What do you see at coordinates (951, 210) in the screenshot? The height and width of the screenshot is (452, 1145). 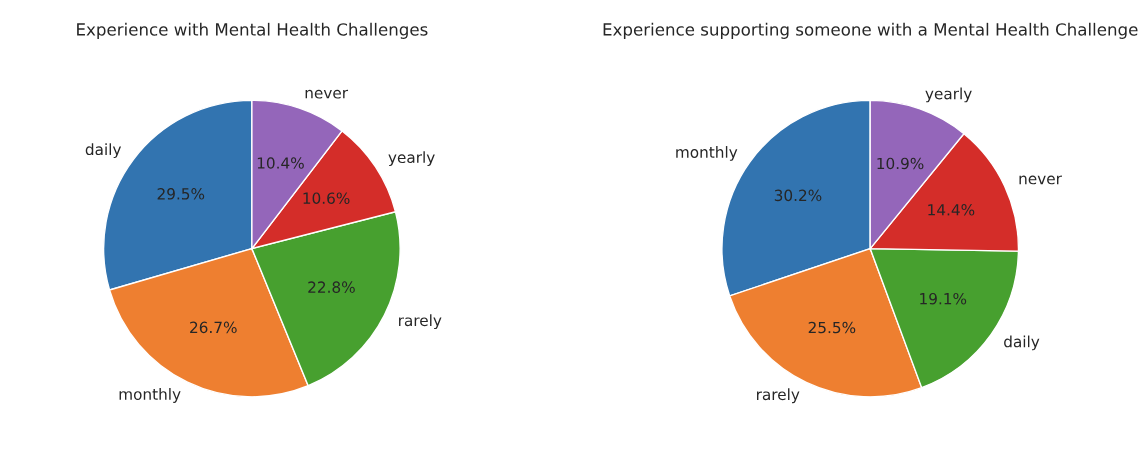 I see `data-label: 14.4%` at bounding box center [951, 210].